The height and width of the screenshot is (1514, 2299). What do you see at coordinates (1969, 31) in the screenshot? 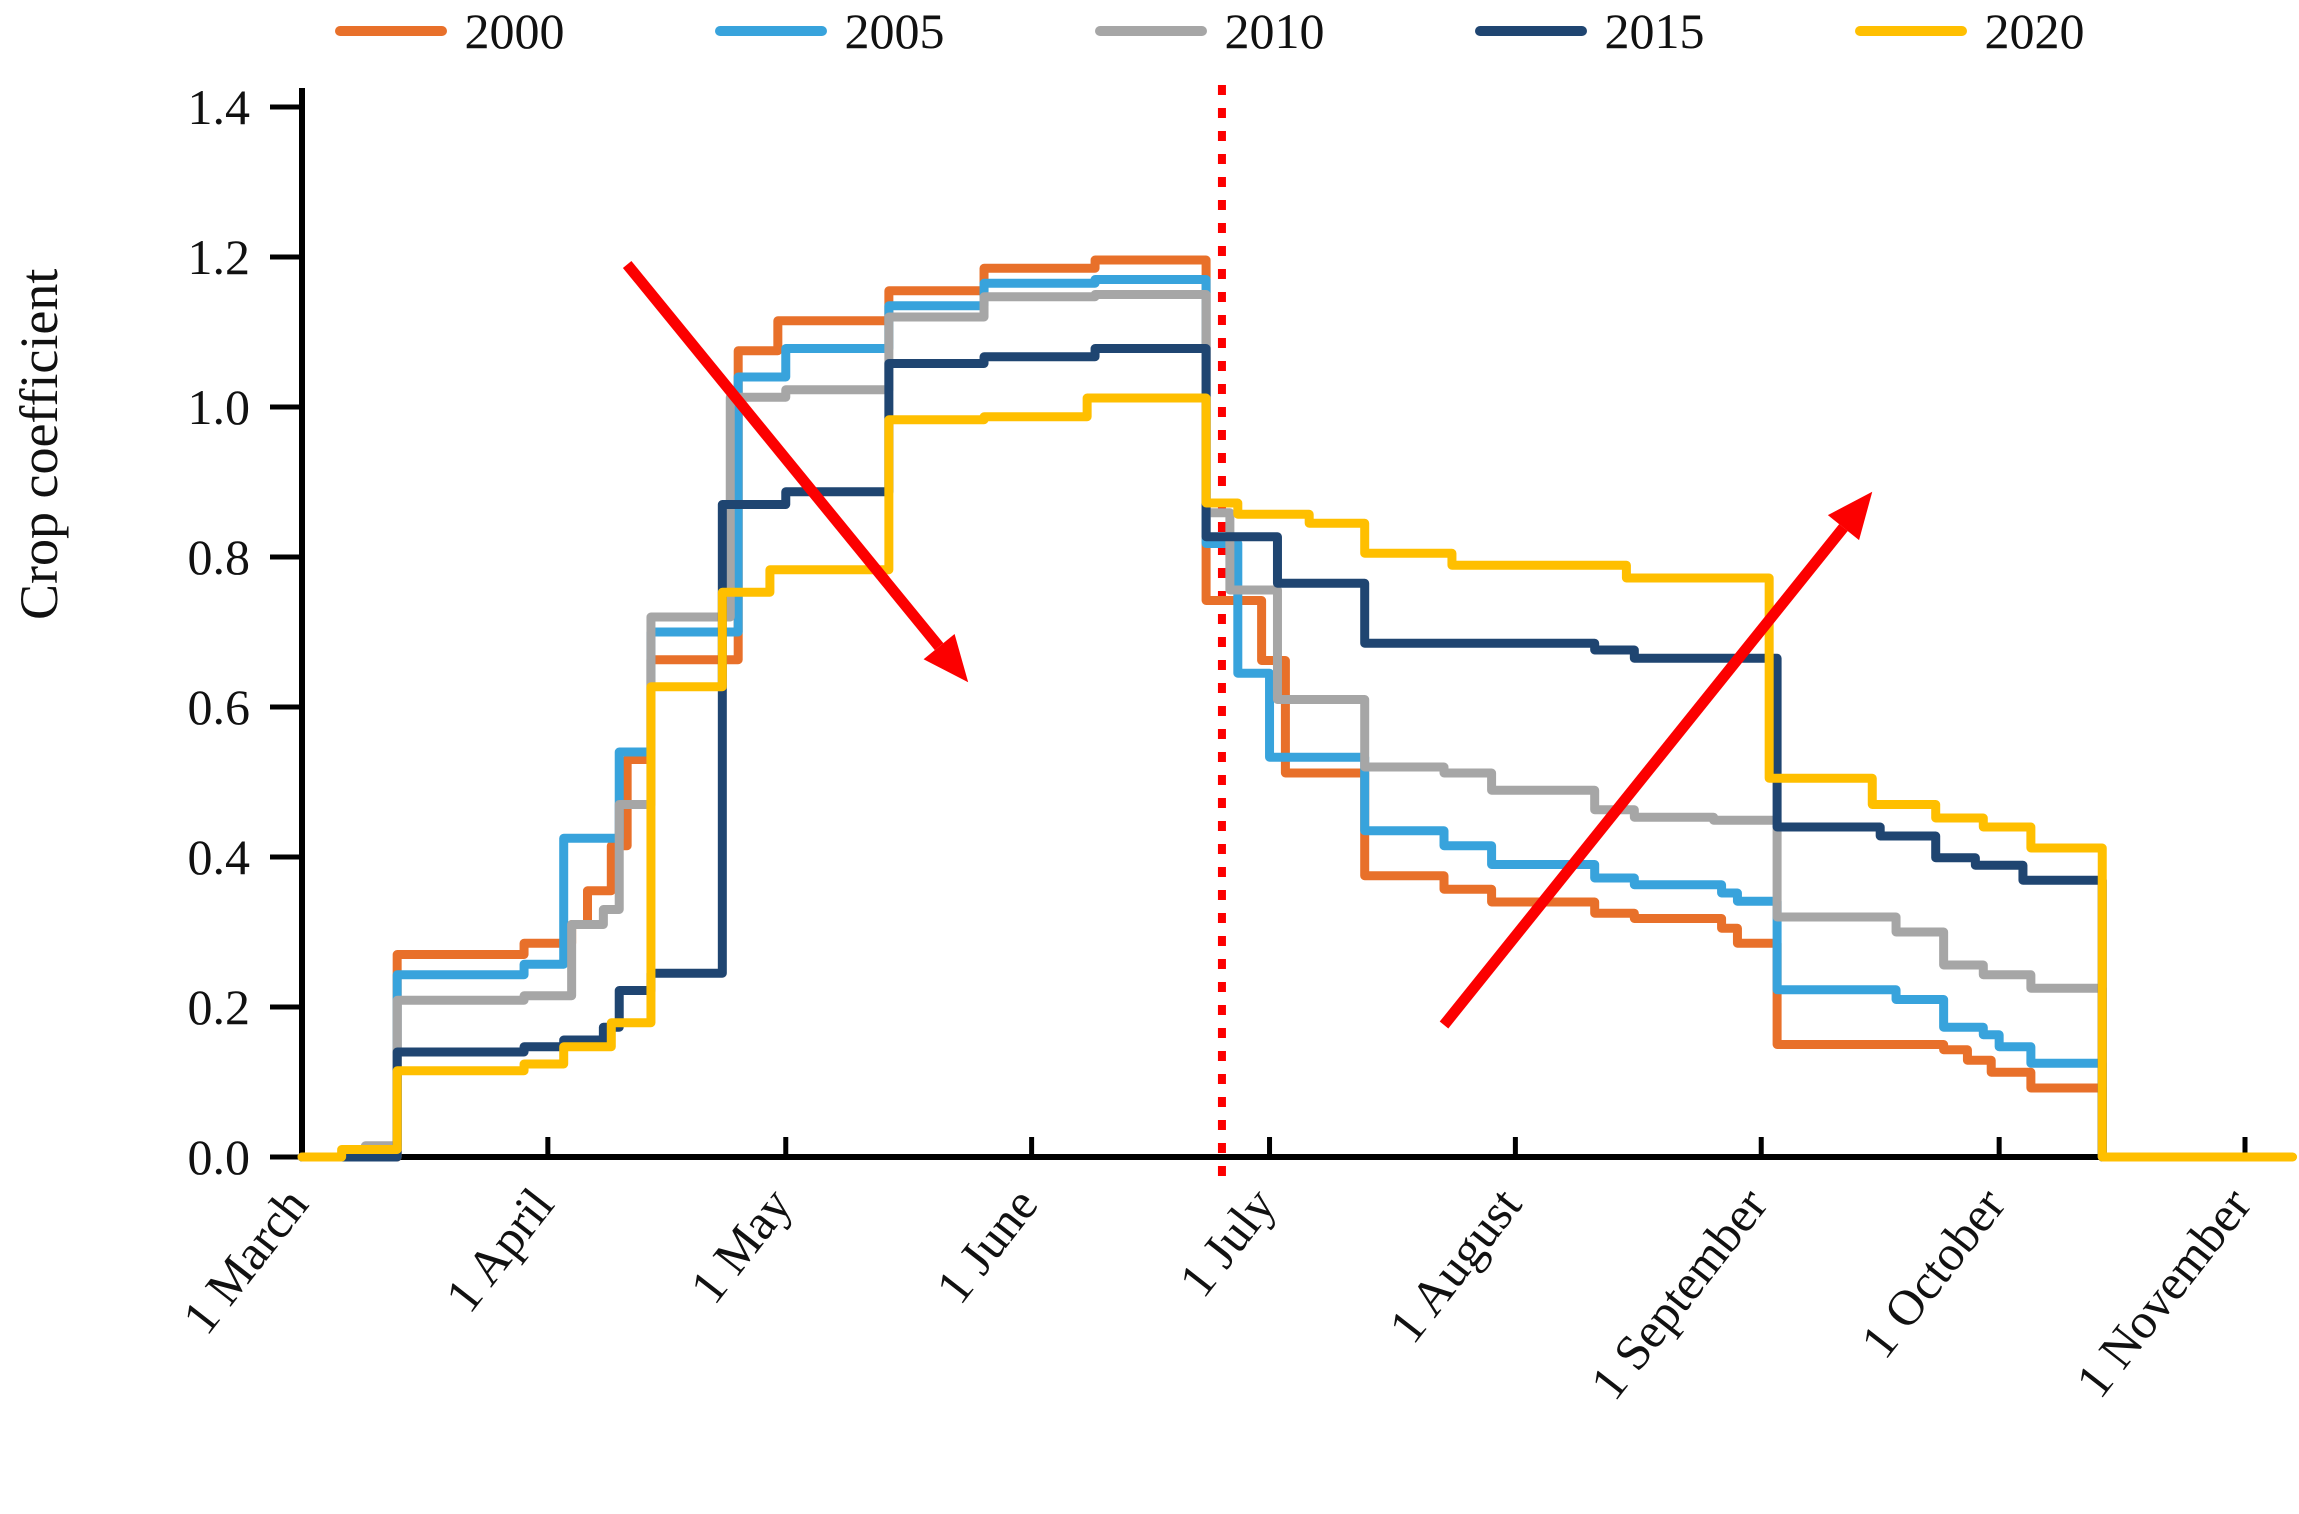
I see `legend-item-2020: 2020` at bounding box center [1969, 31].